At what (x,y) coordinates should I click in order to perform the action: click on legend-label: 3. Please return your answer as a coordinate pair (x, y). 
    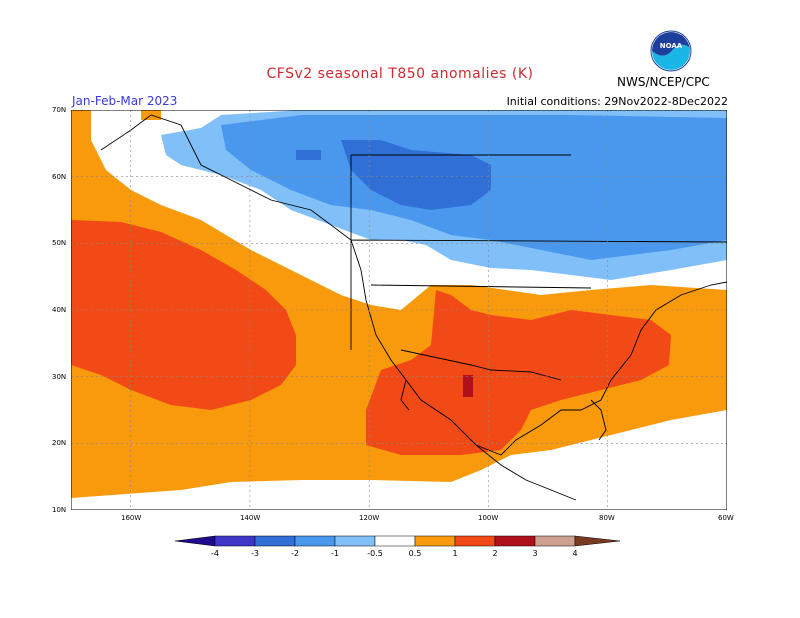
    Looking at the image, I should click on (534, 553).